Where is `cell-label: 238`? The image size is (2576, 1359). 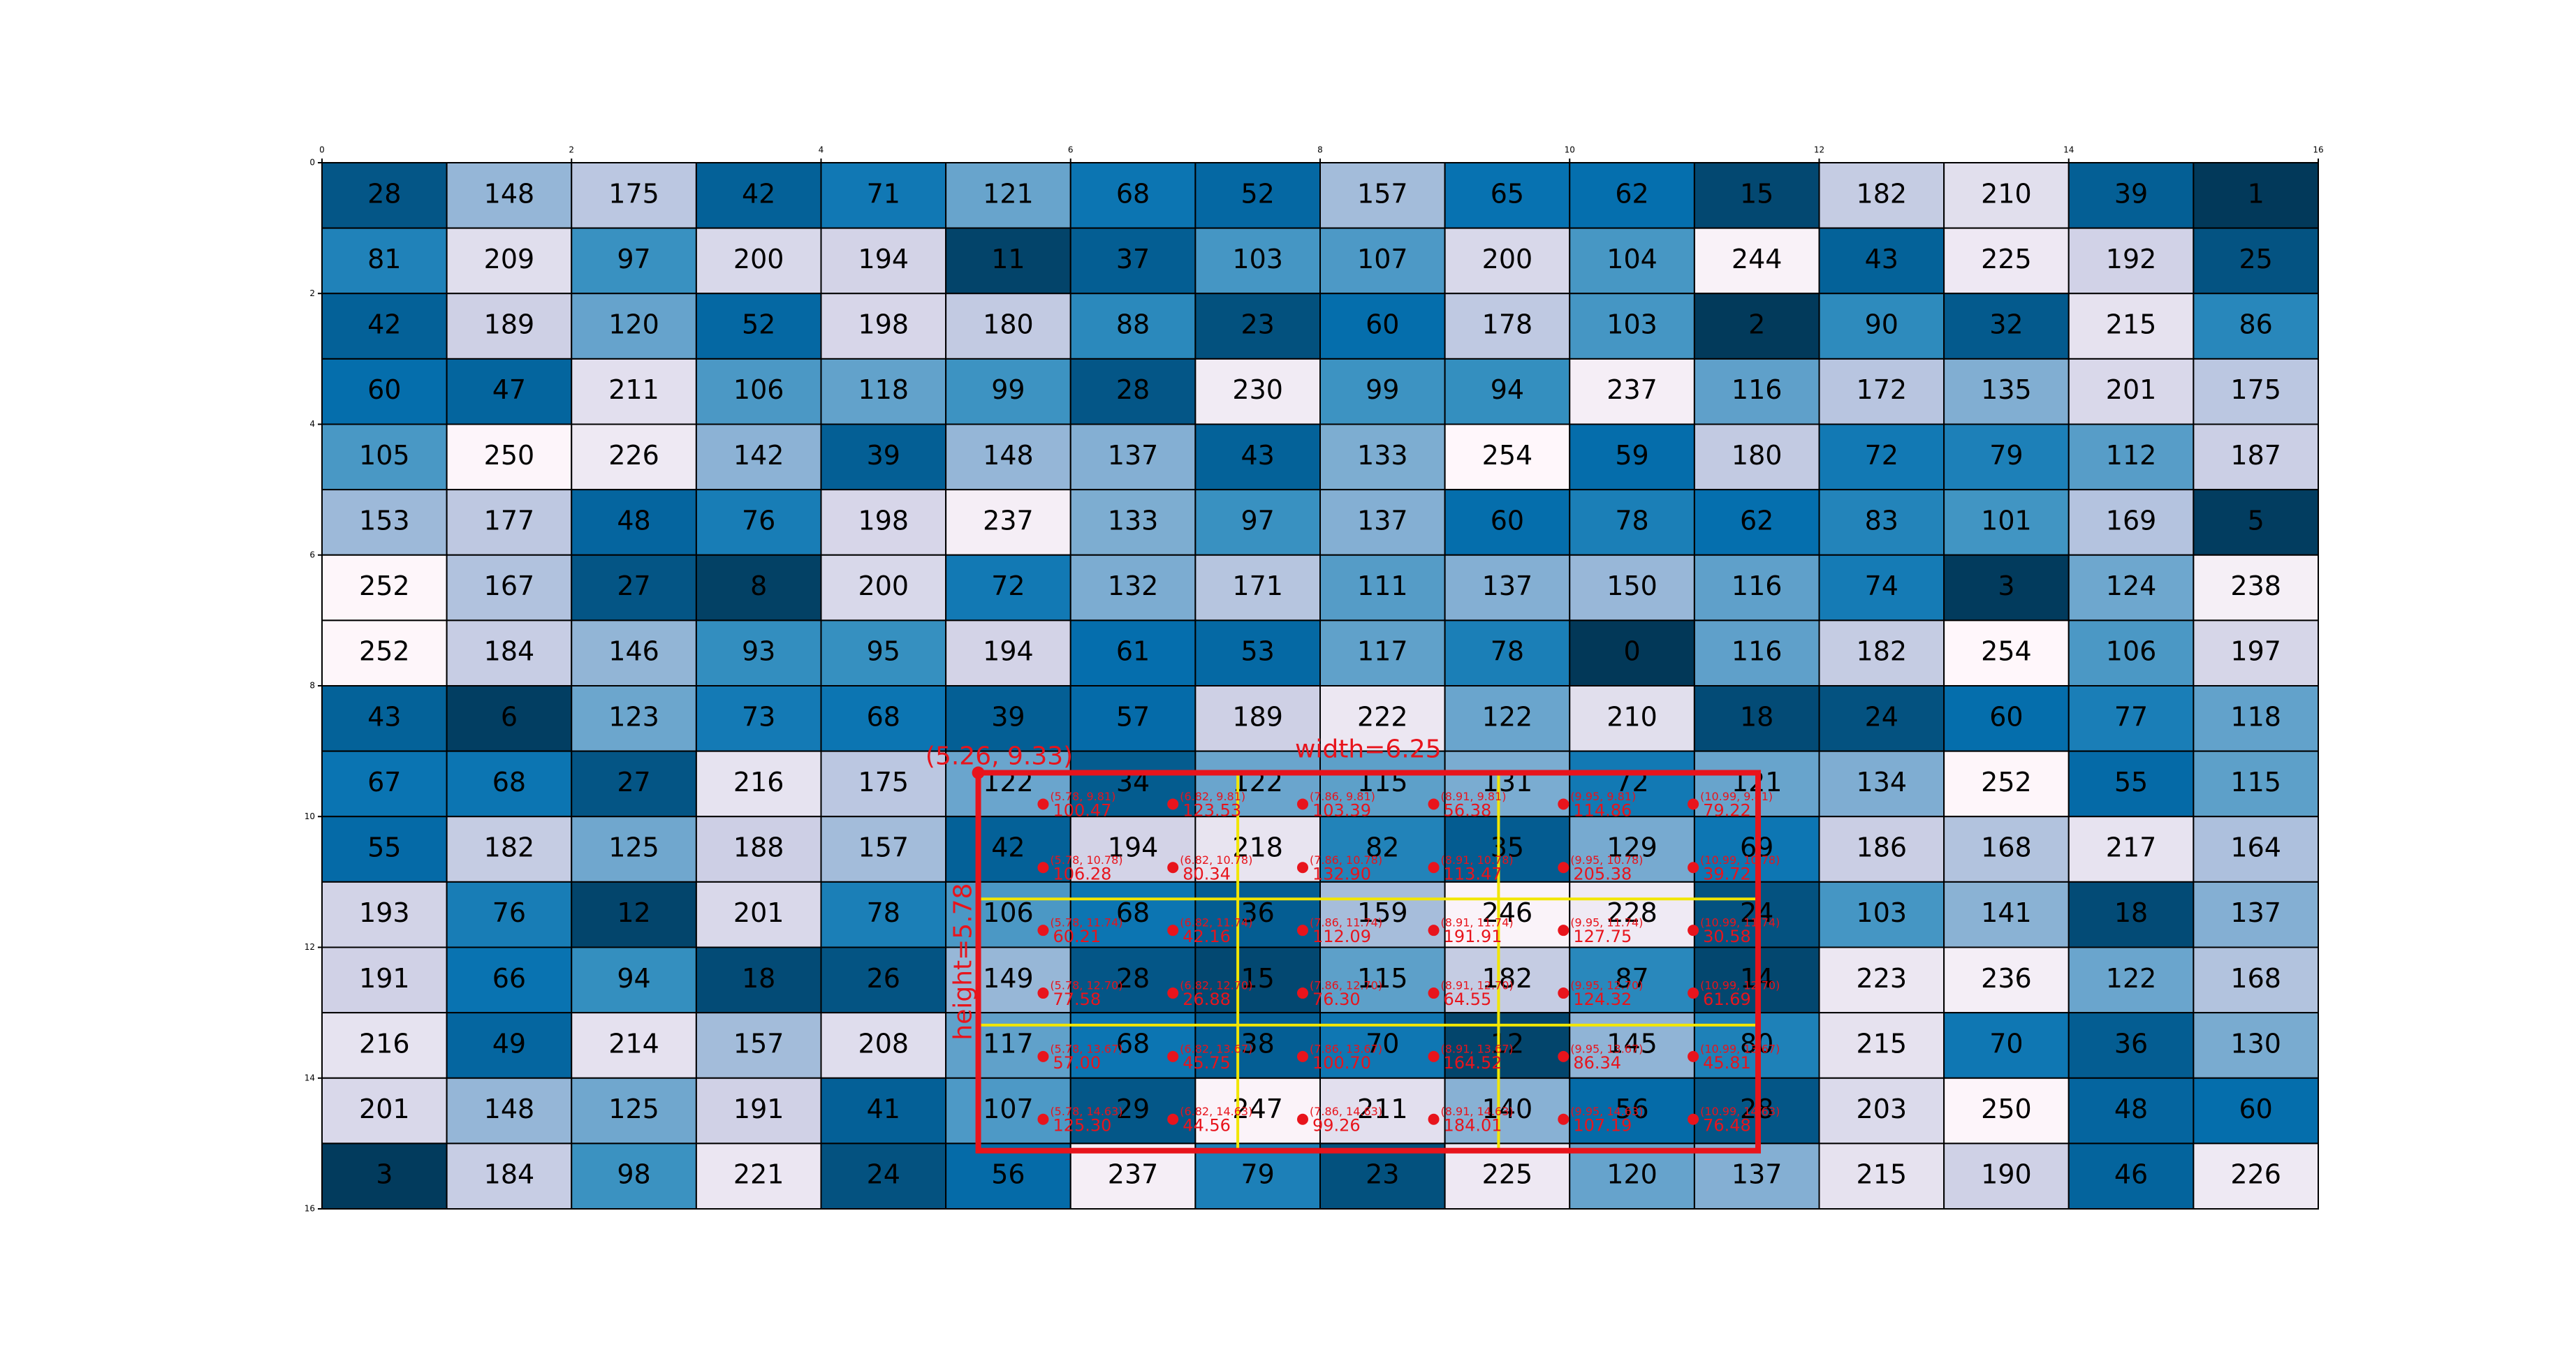
cell-label: 238 is located at coordinates (2255, 586).